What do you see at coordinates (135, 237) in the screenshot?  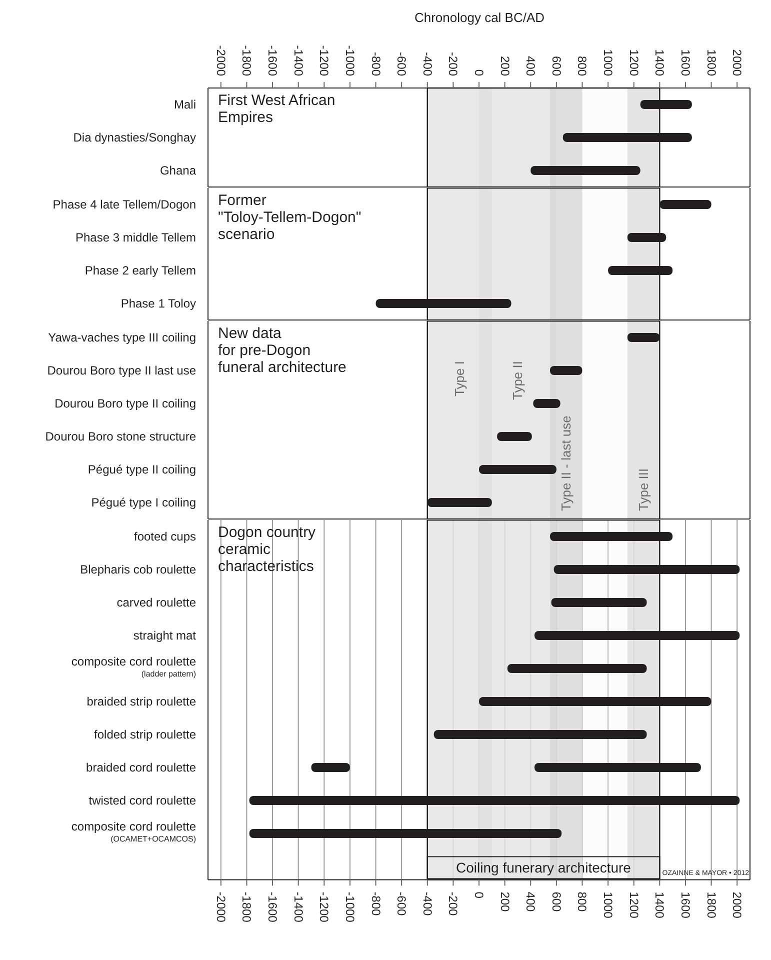 I see `y-tick-label: Phase 3 middle Tellem` at bounding box center [135, 237].